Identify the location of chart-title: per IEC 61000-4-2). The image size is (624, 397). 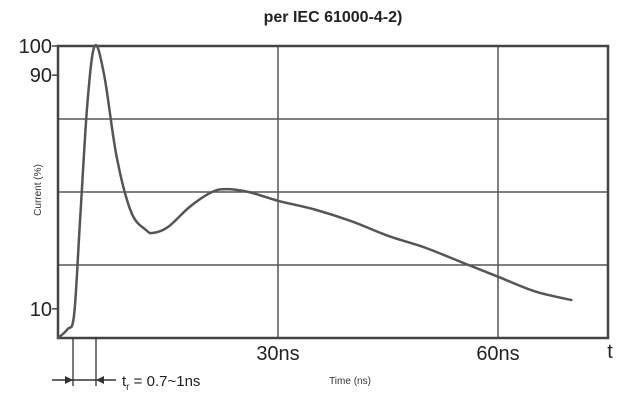
(333, 17).